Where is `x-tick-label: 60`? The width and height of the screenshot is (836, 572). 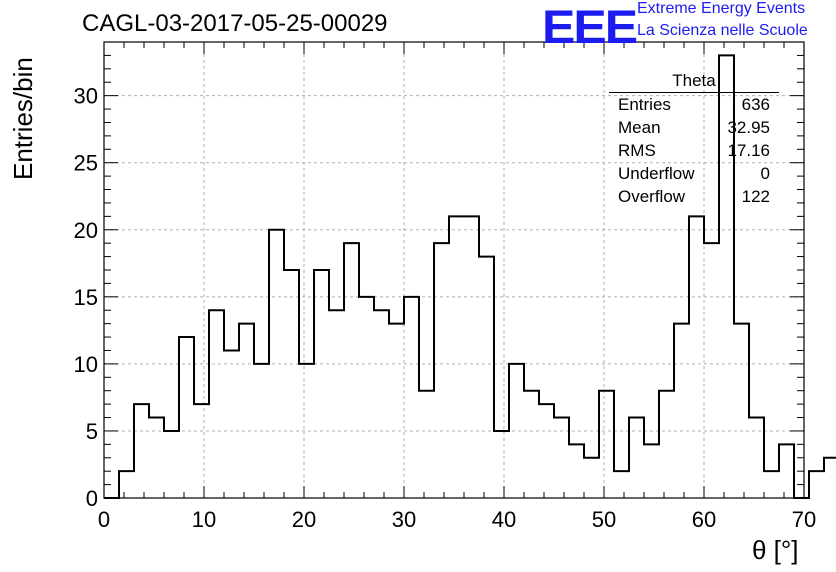 x-tick-label: 60 is located at coordinates (704, 519).